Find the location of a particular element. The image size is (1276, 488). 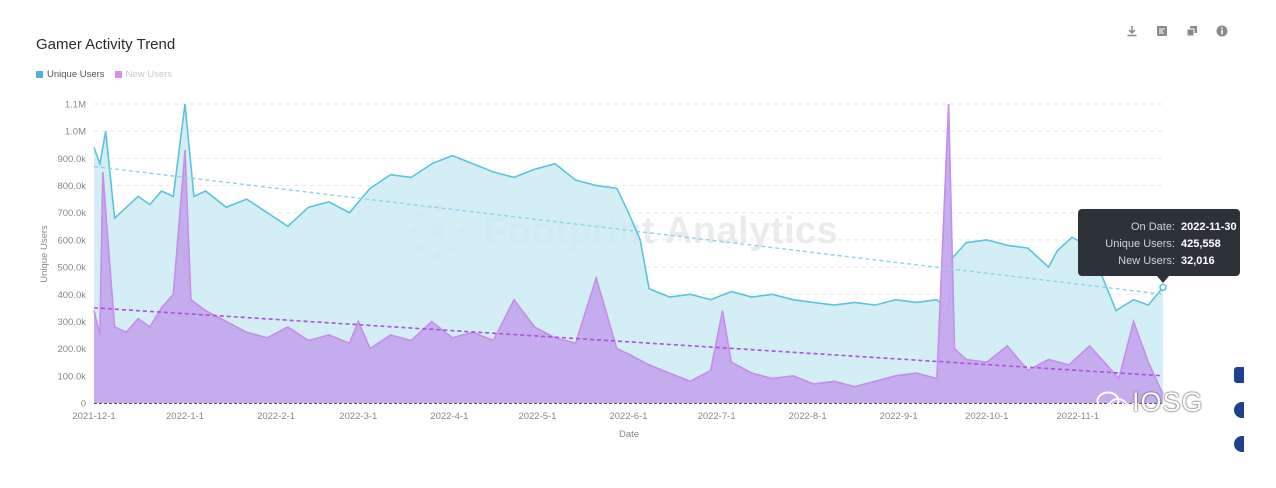

y-axis-label: Unique Users is located at coordinates (44, 254).